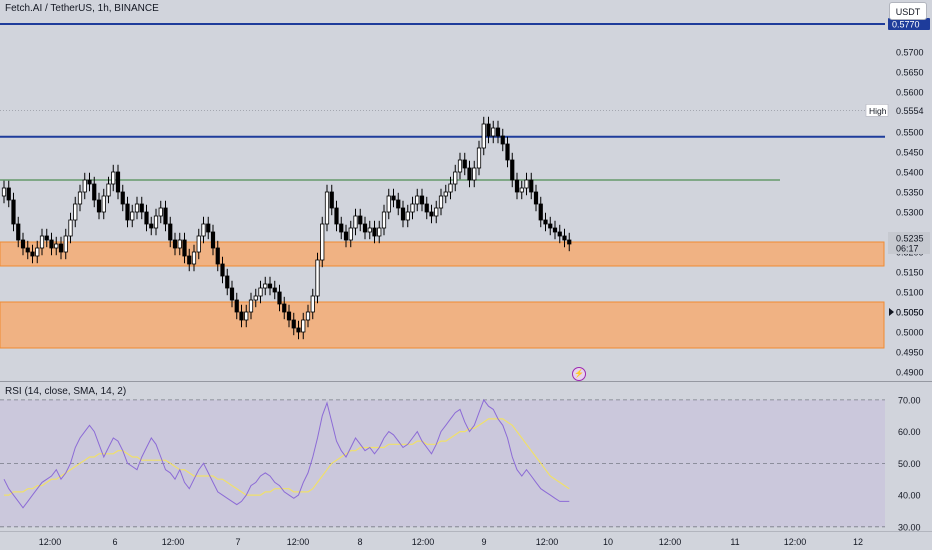 The width and height of the screenshot is (932, 550). Describe the element at coordinates (579, 374) in the screenshot. I see `lightning-icon: ⚡` at that location.